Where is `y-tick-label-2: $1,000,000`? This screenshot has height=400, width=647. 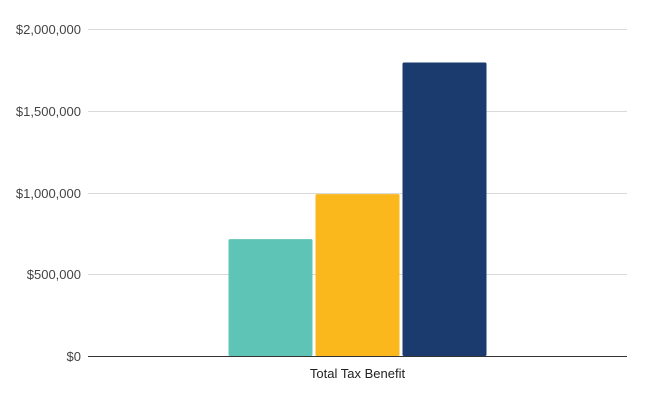 y-tick-label-2: $1,000,000 is located at coordinates (48, 193).